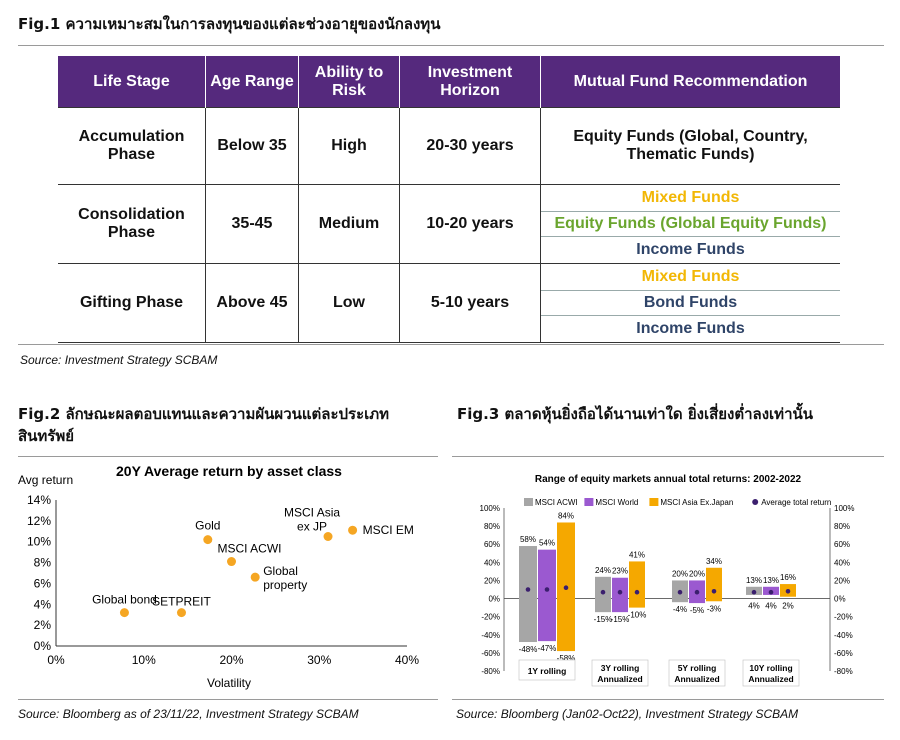 This screenshot has width=900, height=740. What do you see at coordinates (492, 580) in the screenshot?
I see `y-tick-label-left: 20%` at bounding box center [492, 580].